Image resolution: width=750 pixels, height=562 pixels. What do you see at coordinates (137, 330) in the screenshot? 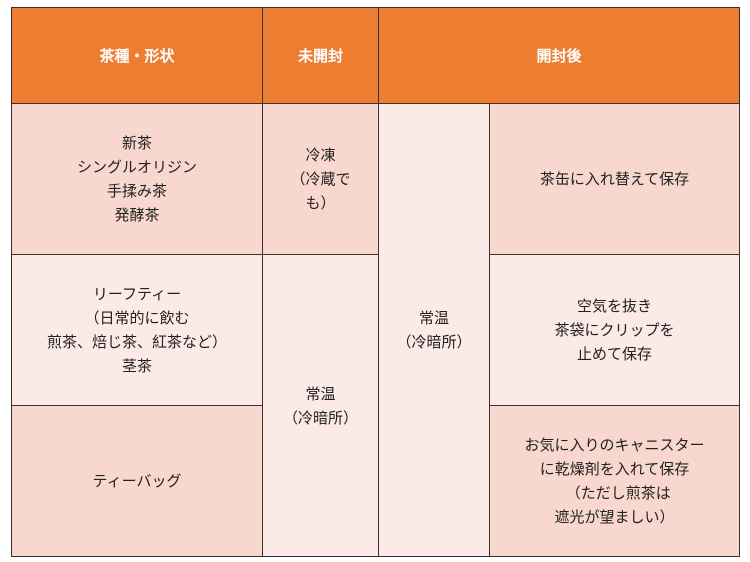
I see `cell-tea-type: リーフティー （日常的に飲む 煎茶、焙じ茶、紅茶など） 茎茶` at bounding box center [137, 330].